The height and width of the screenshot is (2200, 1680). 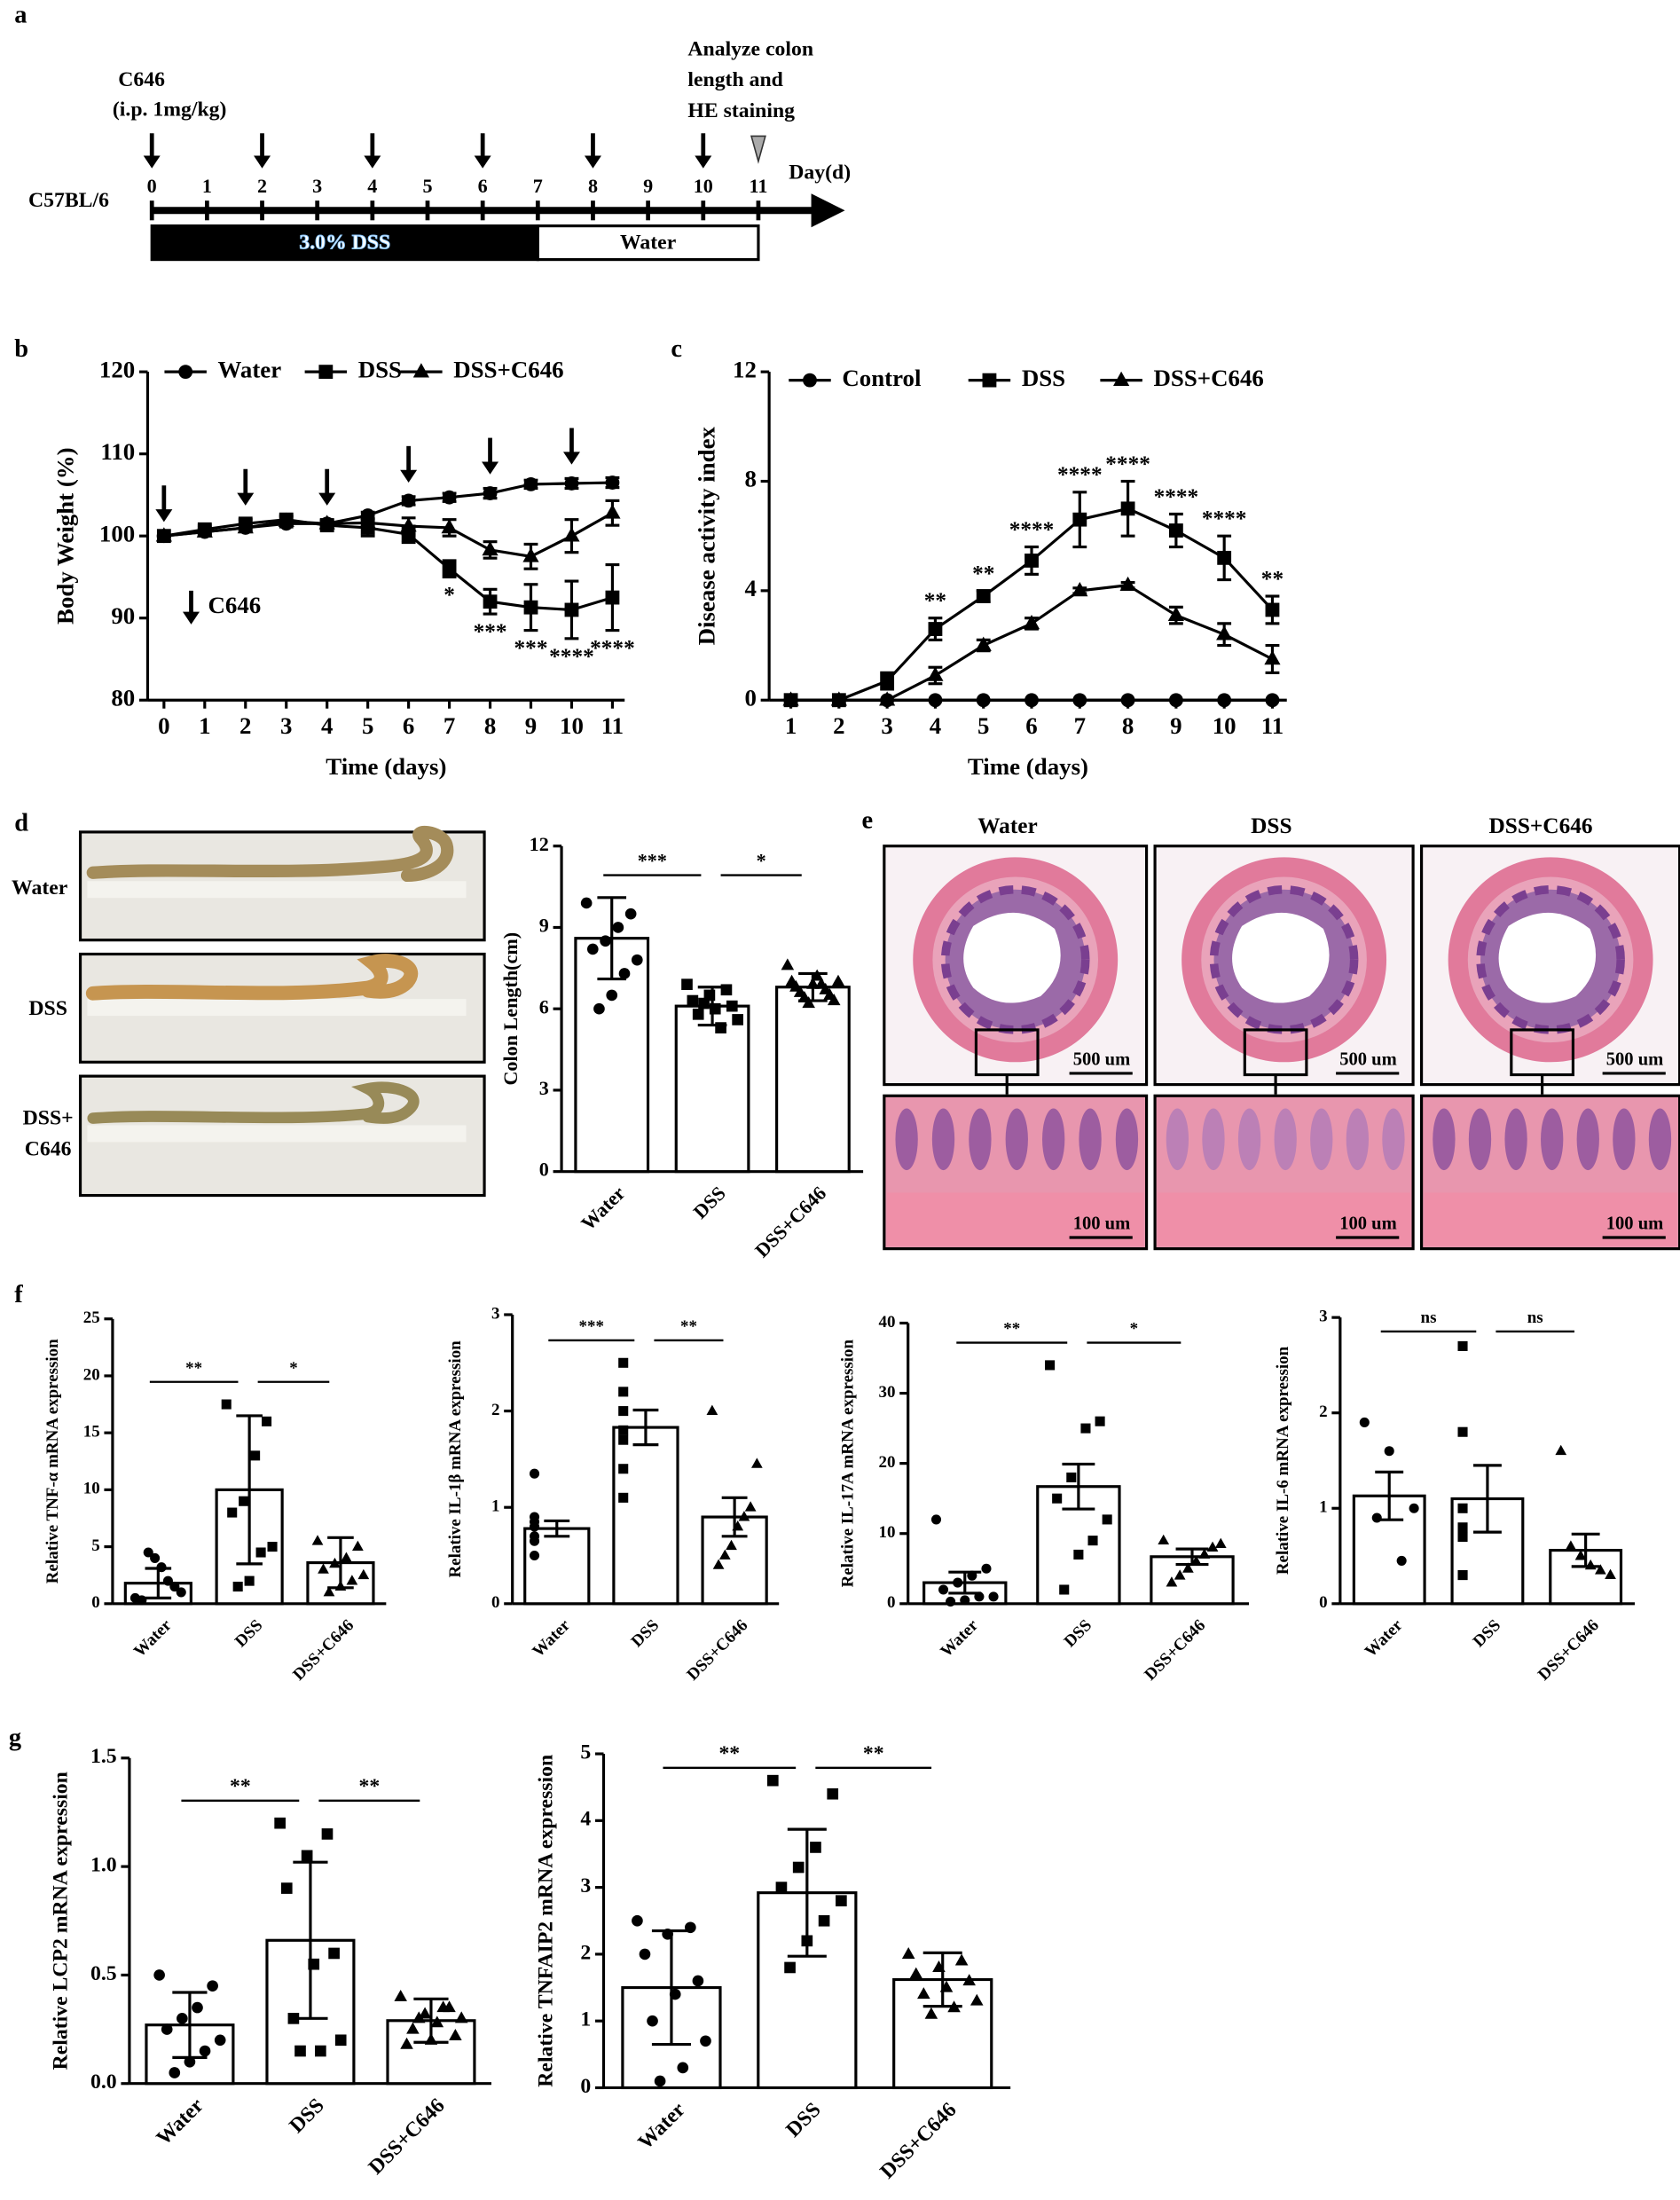 What do you see at coordinates (1635, 1223) in the screenshot?
I see `scale-bar-label: 100 um` at bounding box center [1635, 1223].